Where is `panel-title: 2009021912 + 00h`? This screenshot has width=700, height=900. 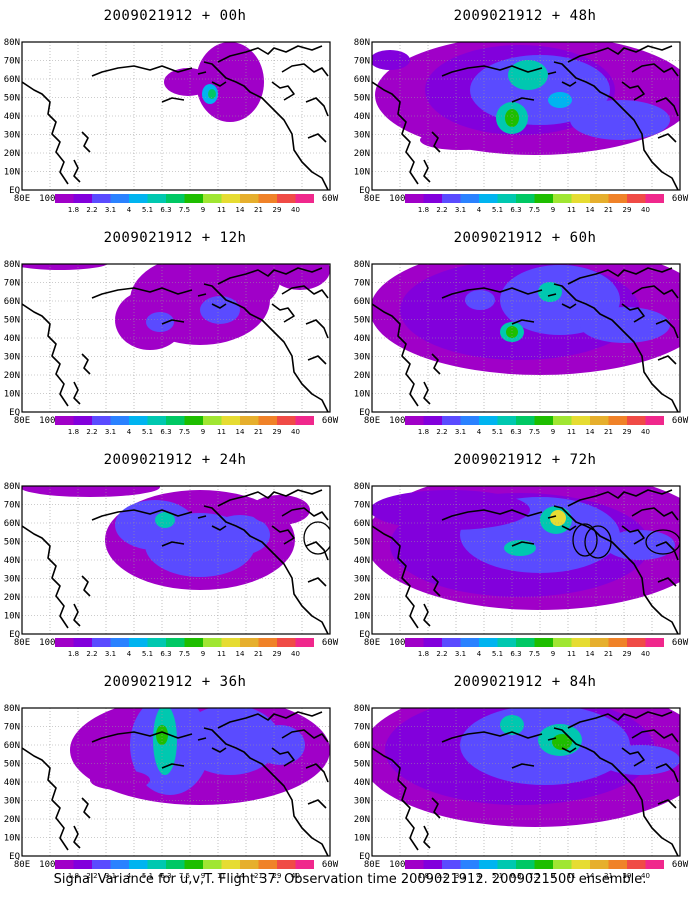
panel-title: 2009021912 + 00h is located at coordinates (175, 16).